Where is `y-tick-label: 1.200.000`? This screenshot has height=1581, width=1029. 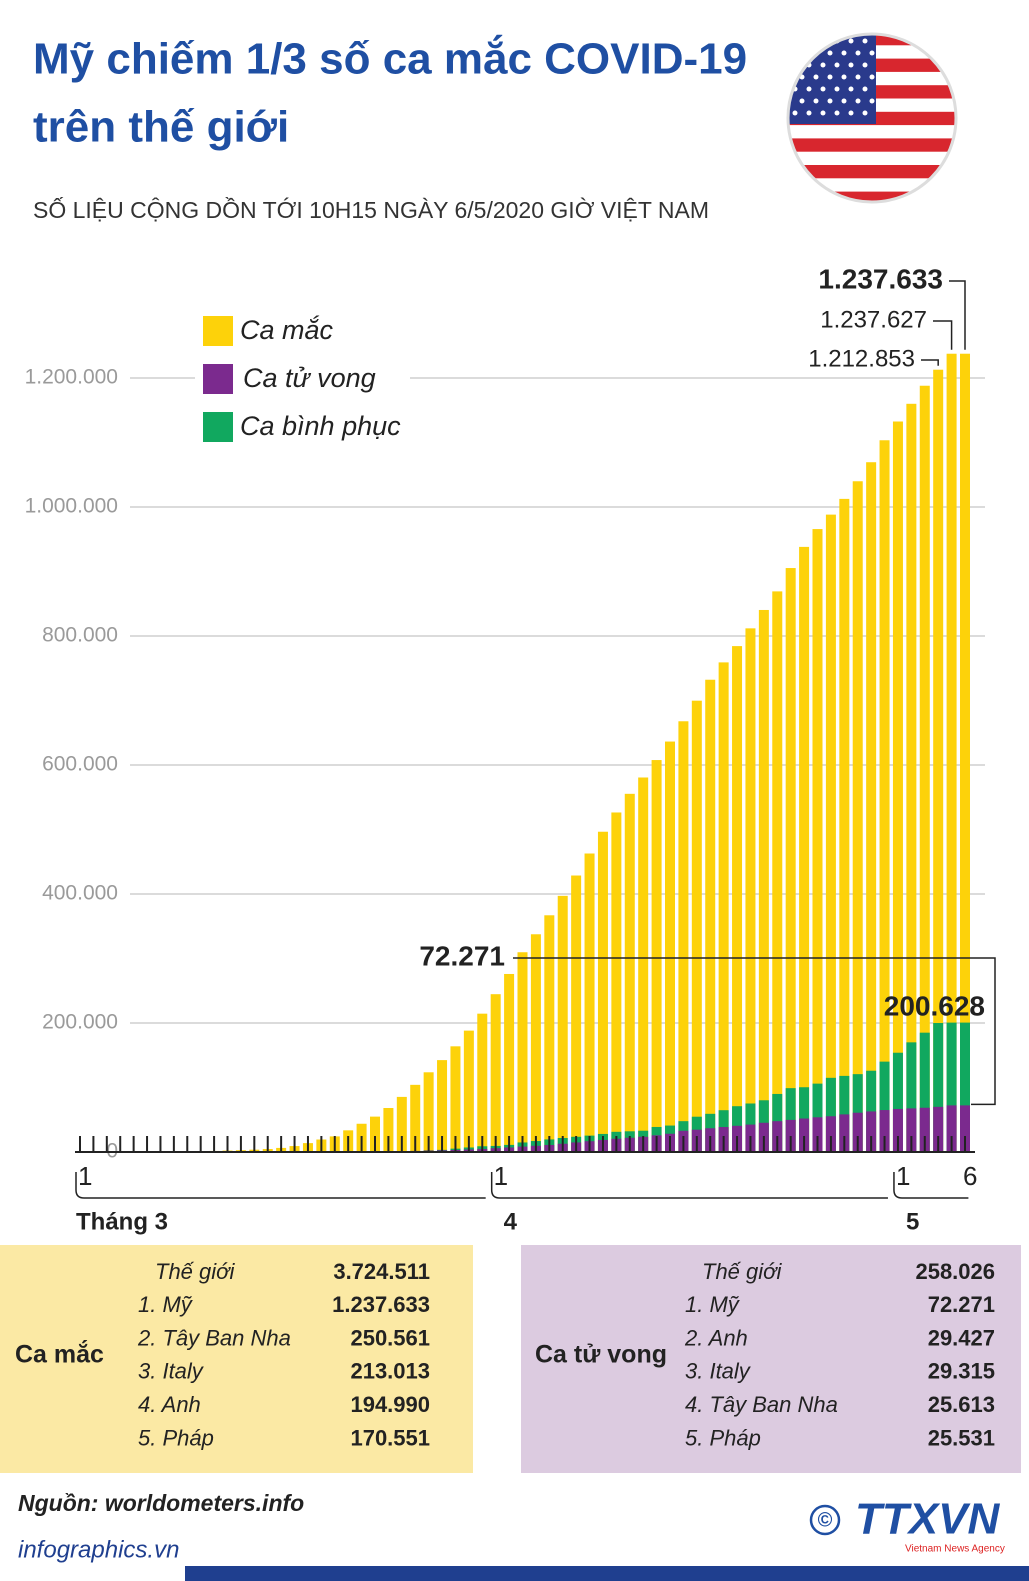
y-tick-label: 1.200.000 is located at coordinates (71, 377).